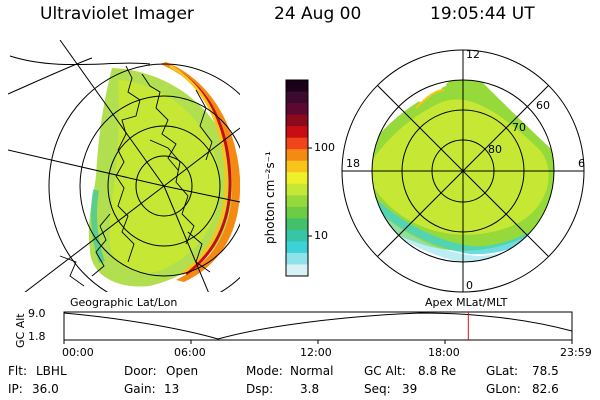  I want to click on mlt-label-6: 6, so click(581, 163).